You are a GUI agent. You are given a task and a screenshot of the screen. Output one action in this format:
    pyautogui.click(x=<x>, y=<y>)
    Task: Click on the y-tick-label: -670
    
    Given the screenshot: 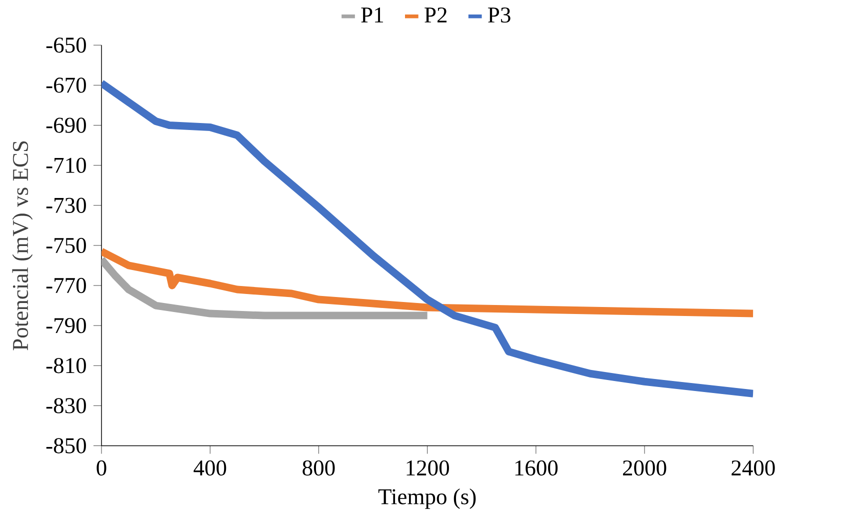 What is the action you would take?
    pyautogui.click(x=66, y=86)
    